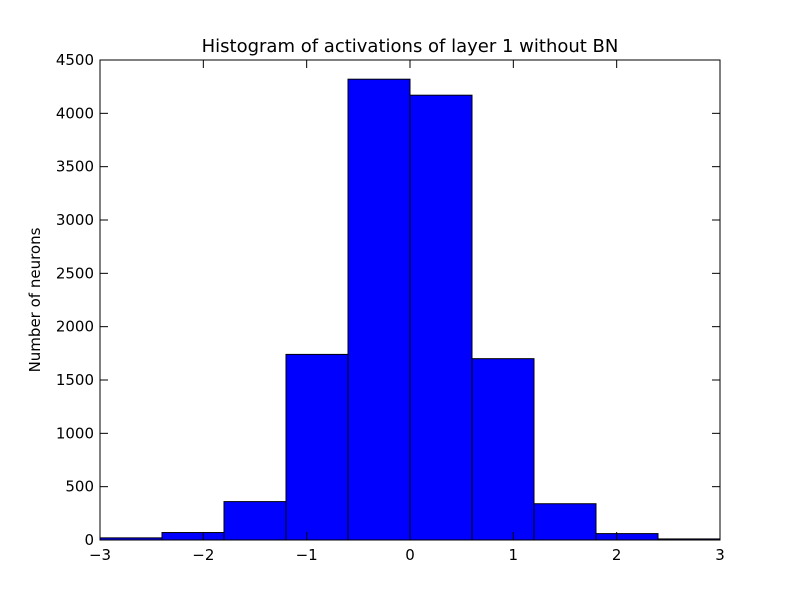 The width and height of the screenshot is (800, 604). What do you see at coordinates (514, 555) in the screenshot?
I see `x-tick-label: 1` at bounding box center [514, 555].